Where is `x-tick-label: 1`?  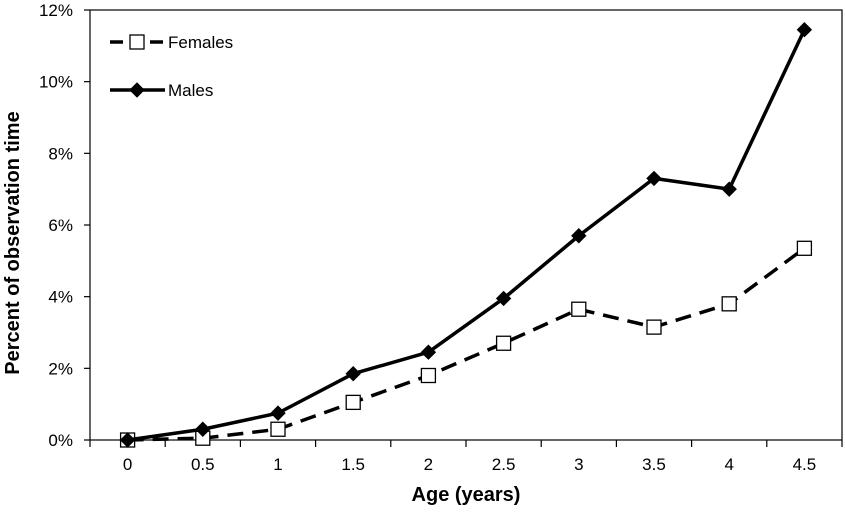
x-tick-label: 1 is located at coordinates (277, 464).